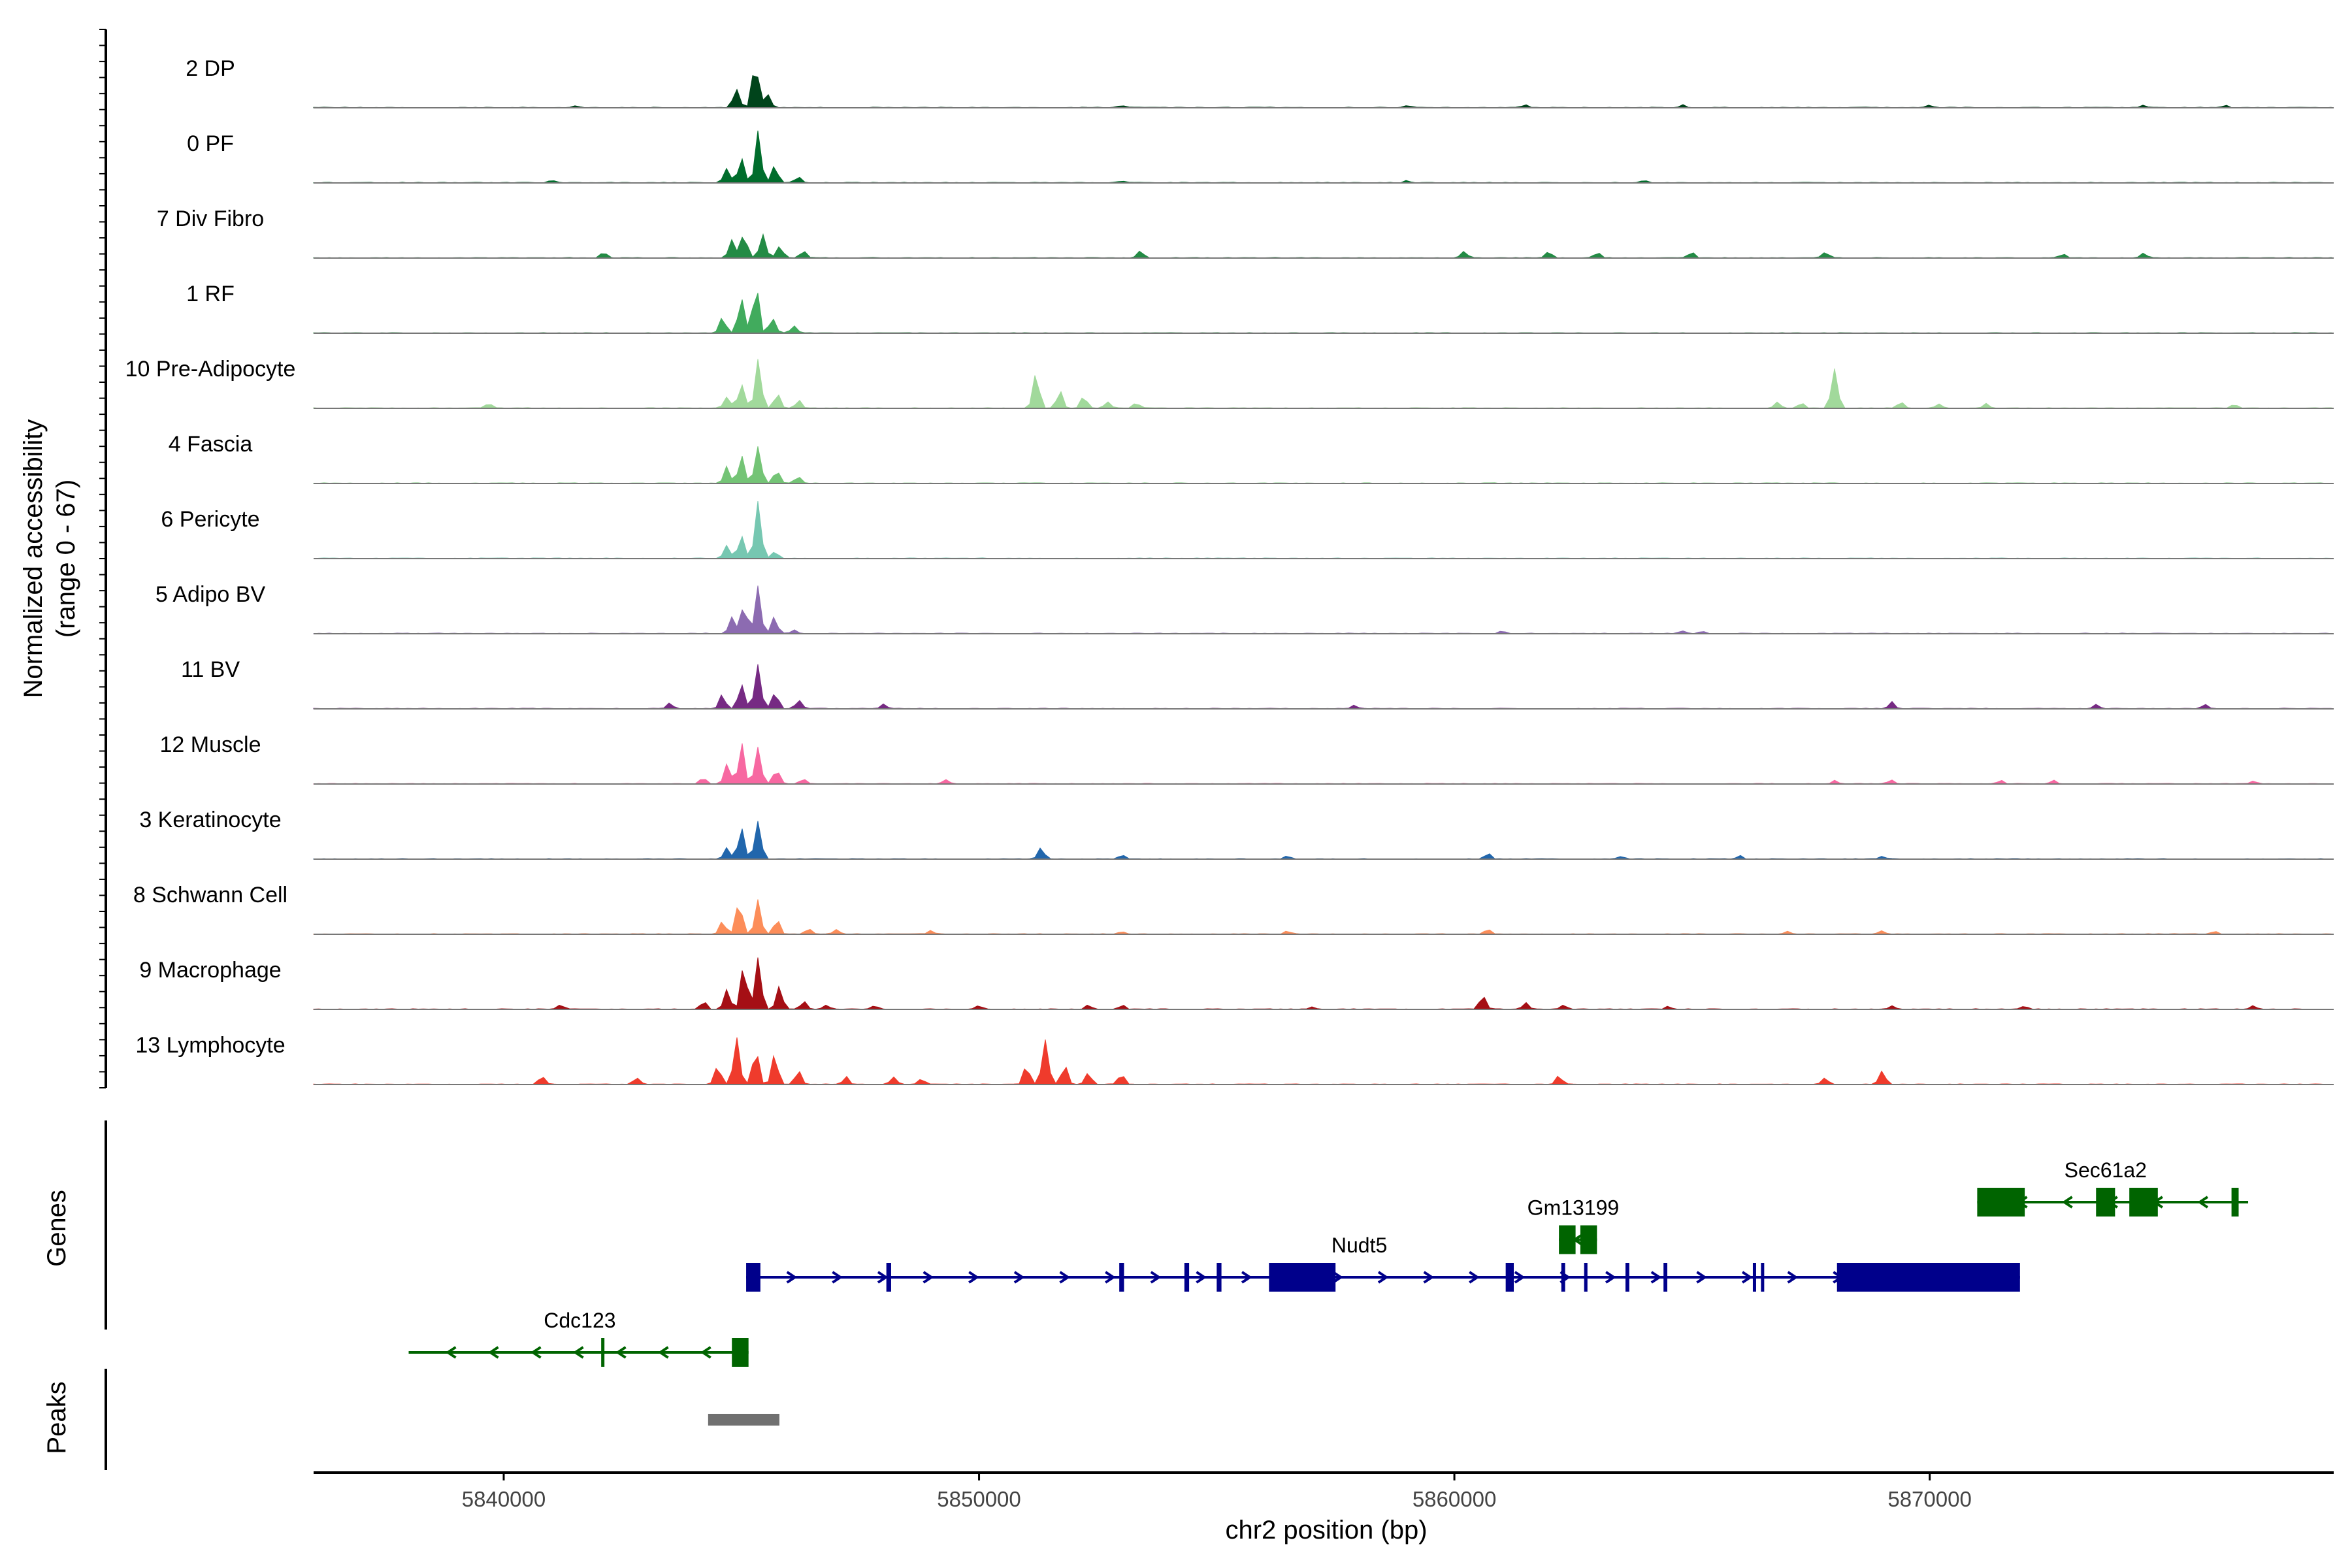  Describe the element at coordinates (1383, 1262) in the screenshot. I see `gene-nudt5: Nudt5` at that location.